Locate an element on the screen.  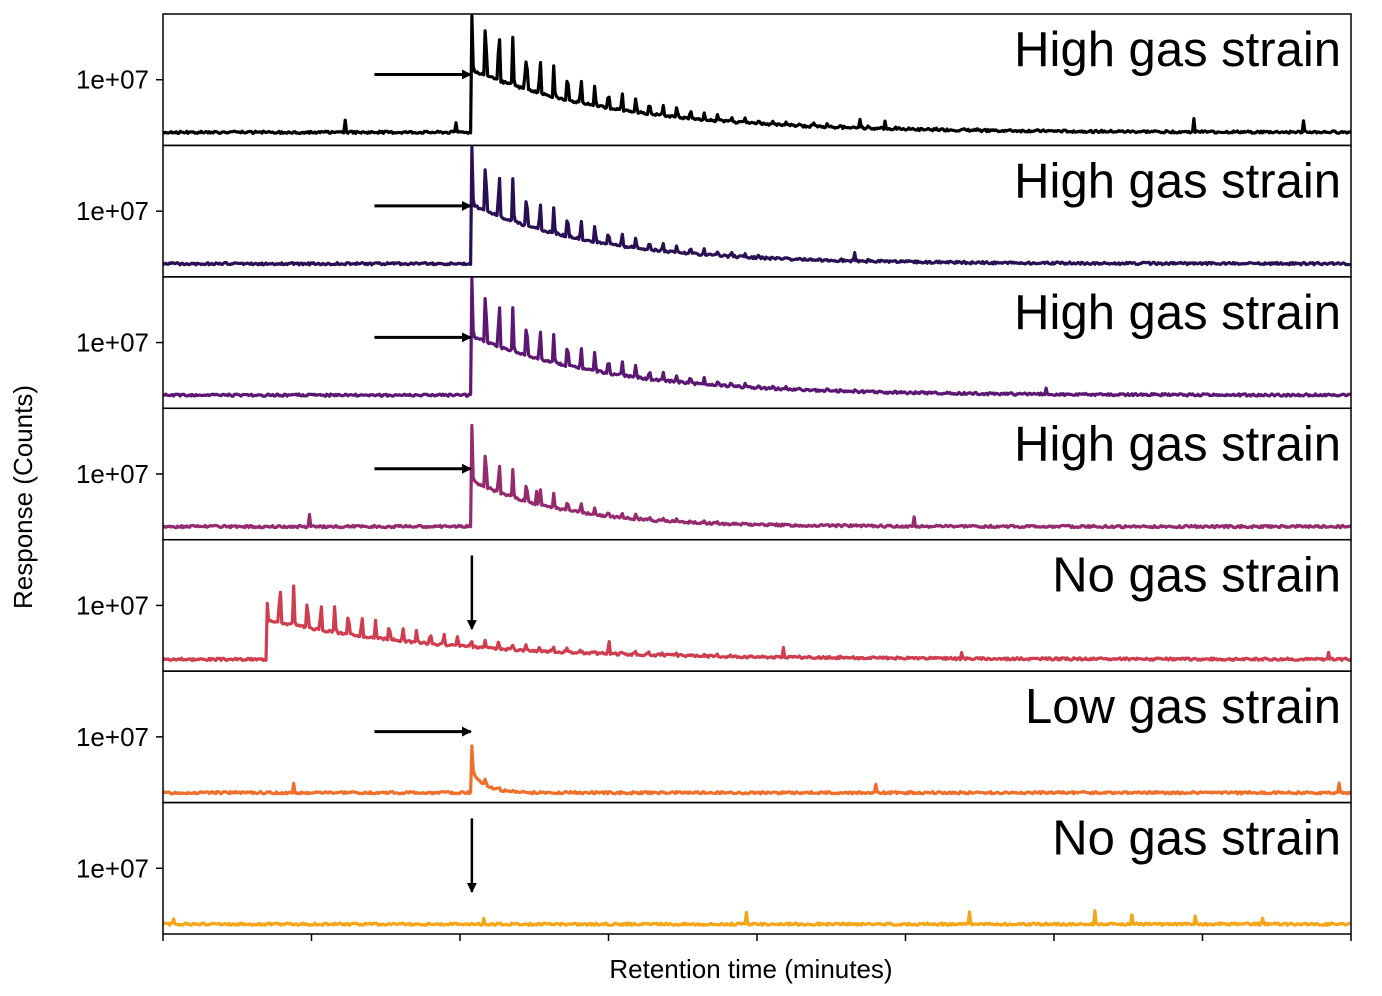
panel-label-3: High gas strain is located at coordinates (1177, 313).